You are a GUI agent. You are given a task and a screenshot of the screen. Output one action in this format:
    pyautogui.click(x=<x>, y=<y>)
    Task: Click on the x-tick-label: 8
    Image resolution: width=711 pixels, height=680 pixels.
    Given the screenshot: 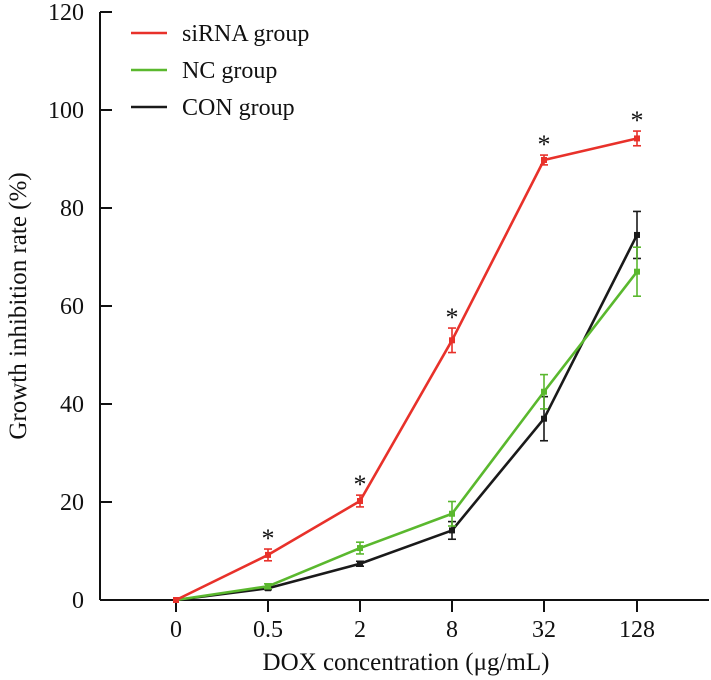 What is the action you would take?
    pyautogui.click(x=452, y=630)
    